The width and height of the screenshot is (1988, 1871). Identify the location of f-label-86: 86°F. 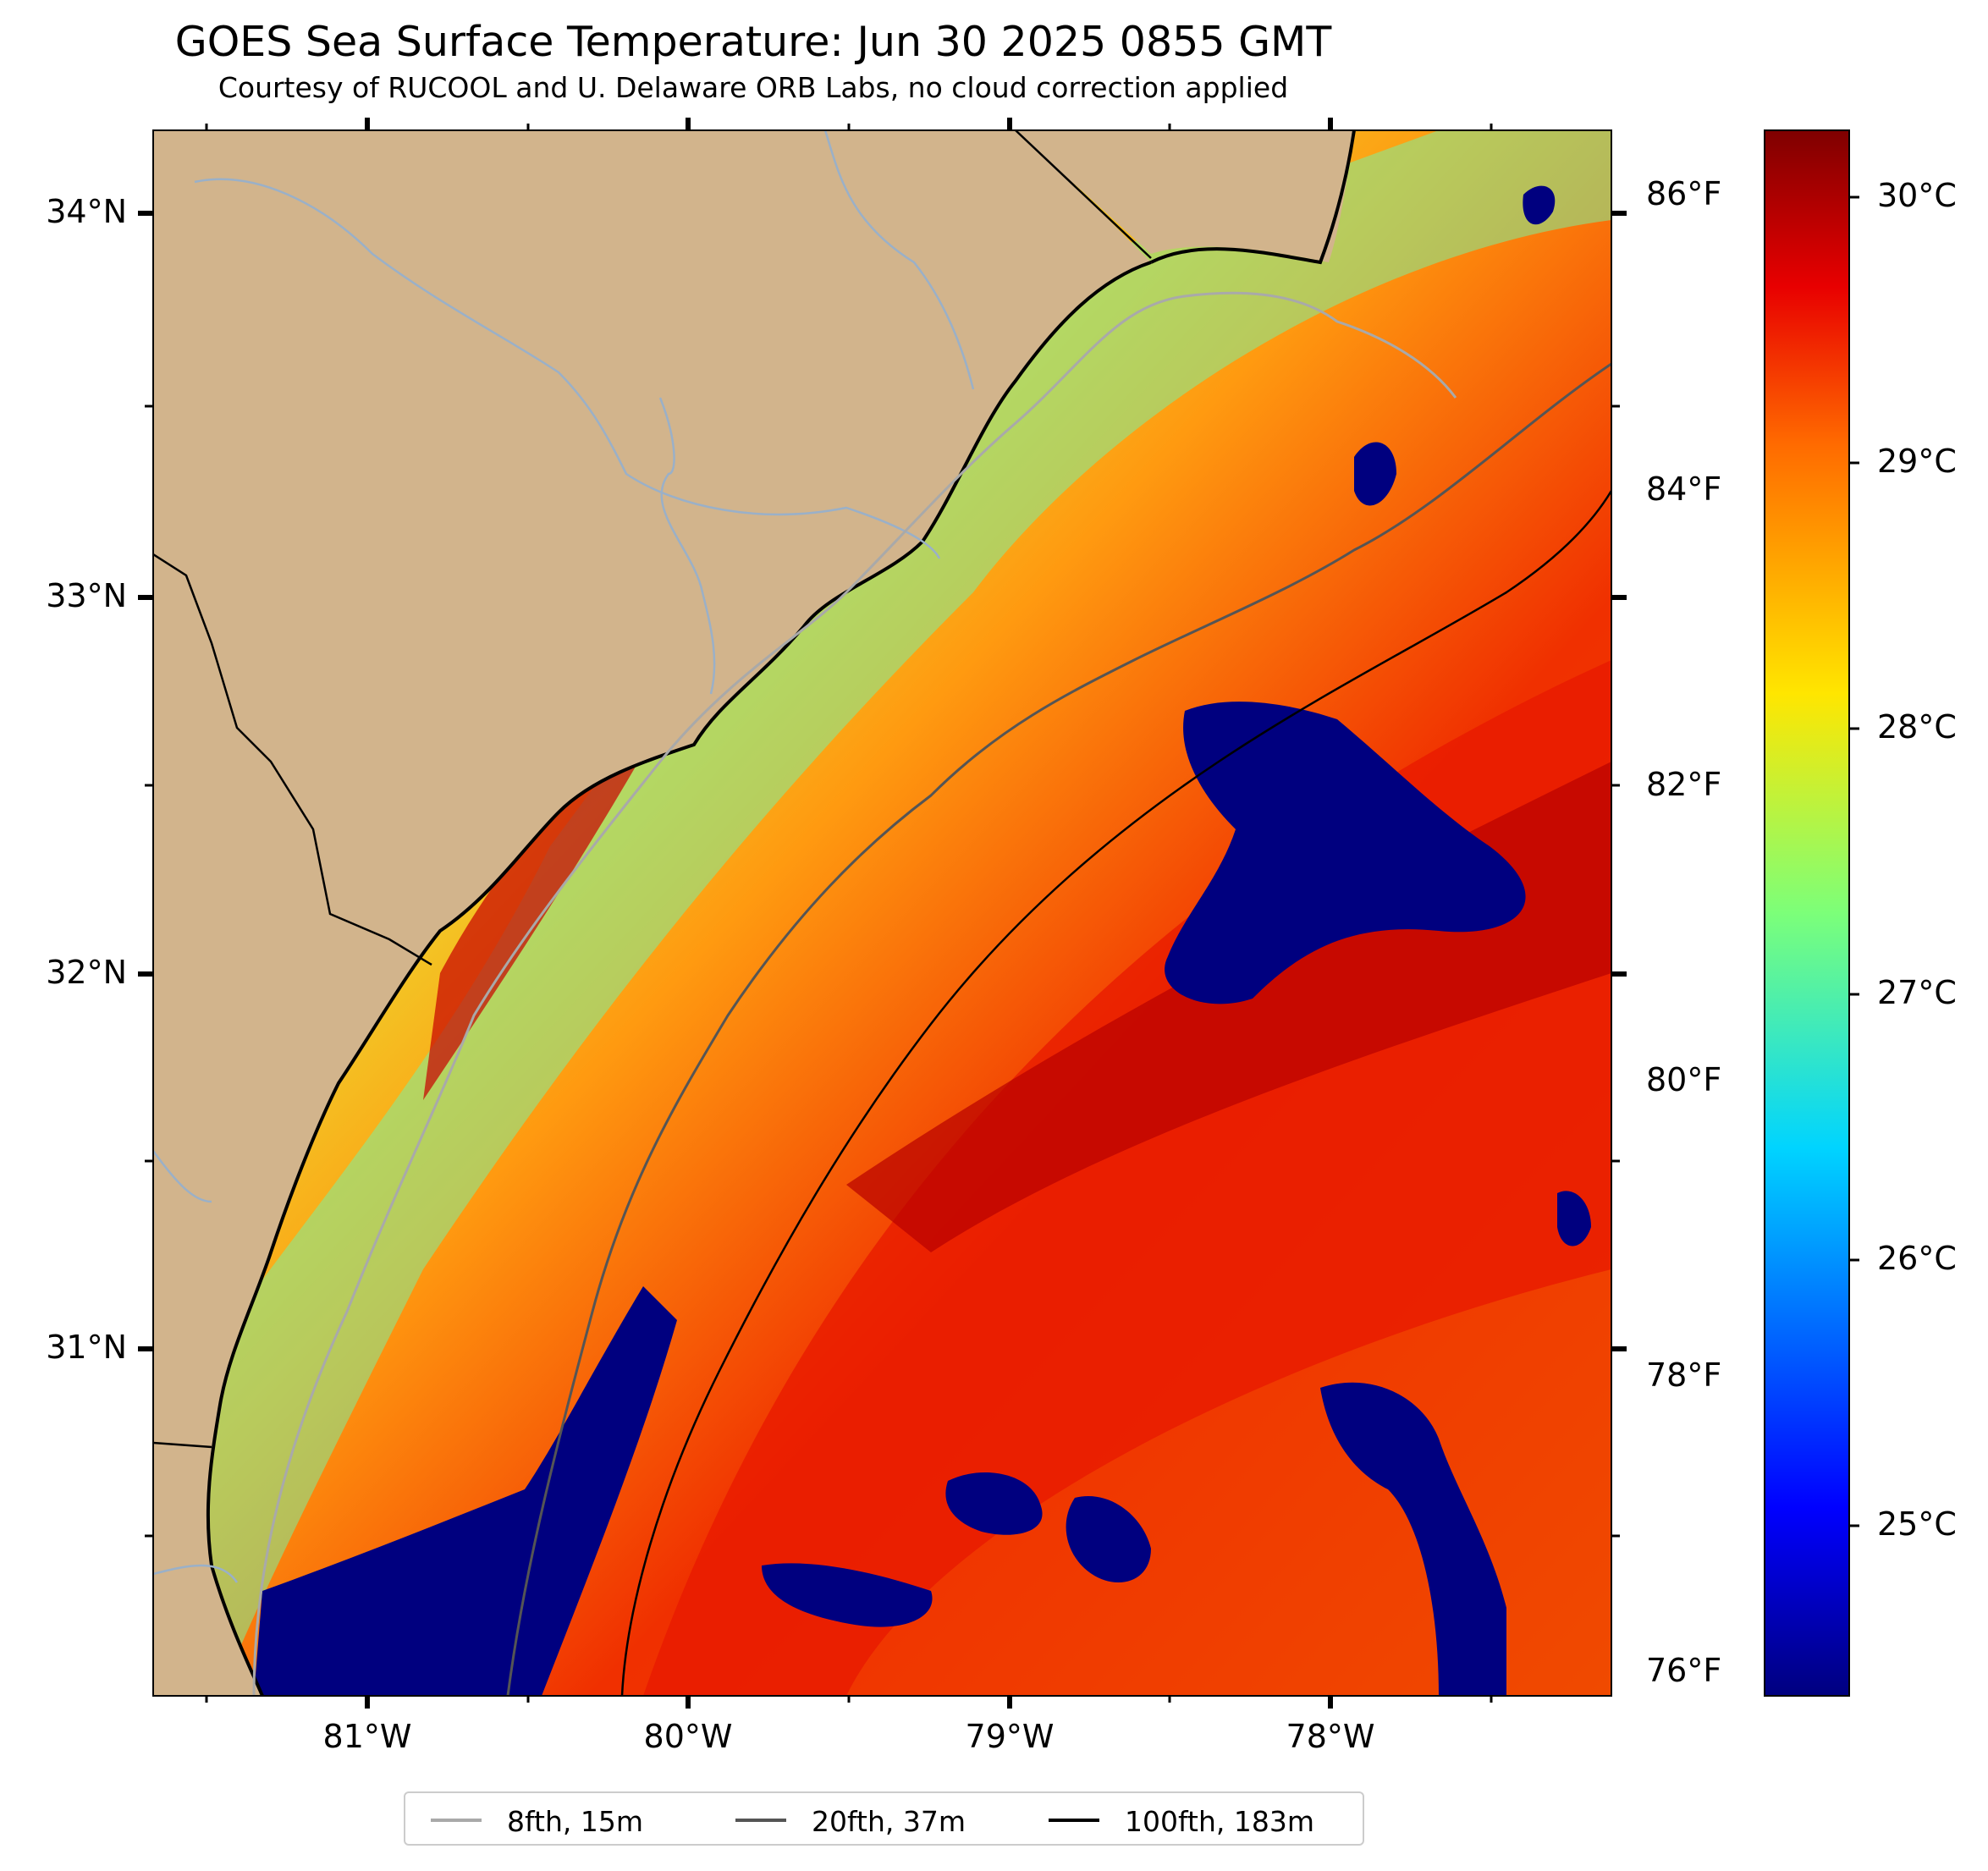
(1684, 194).